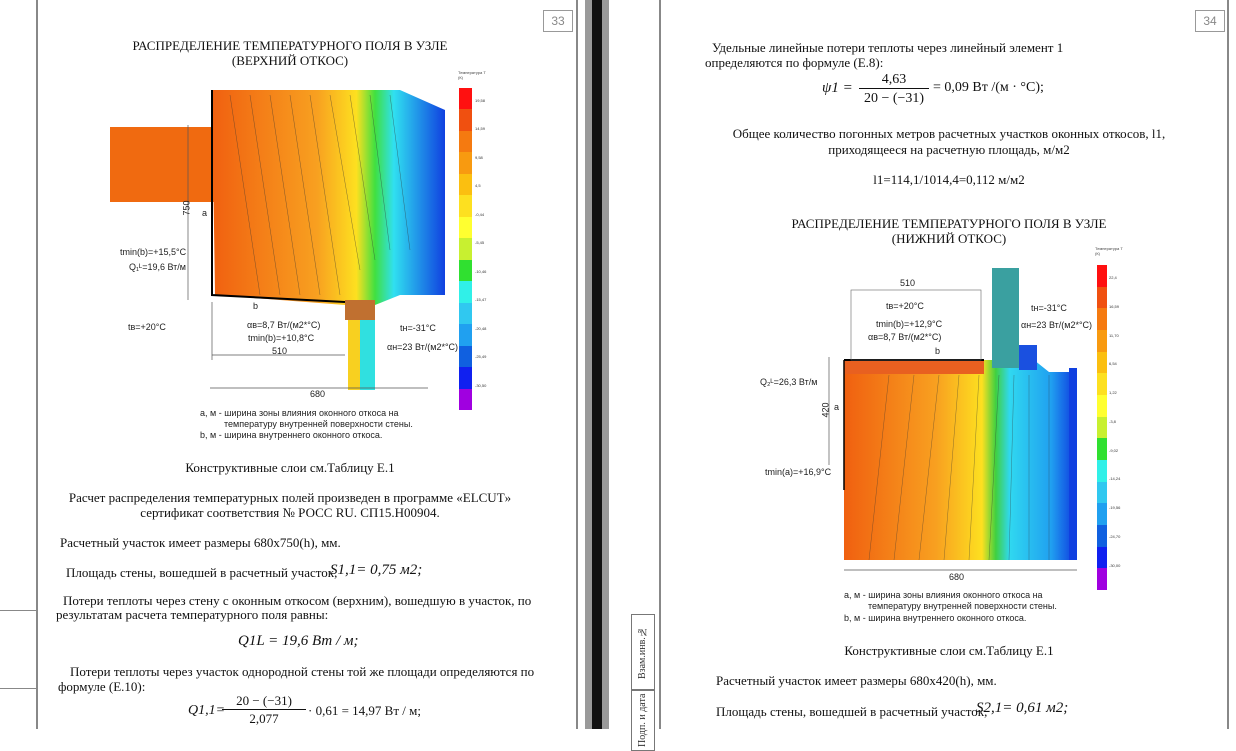  Describe the element at coordinates (597, 364) in the screenshot. I see `page-separator` at that location.